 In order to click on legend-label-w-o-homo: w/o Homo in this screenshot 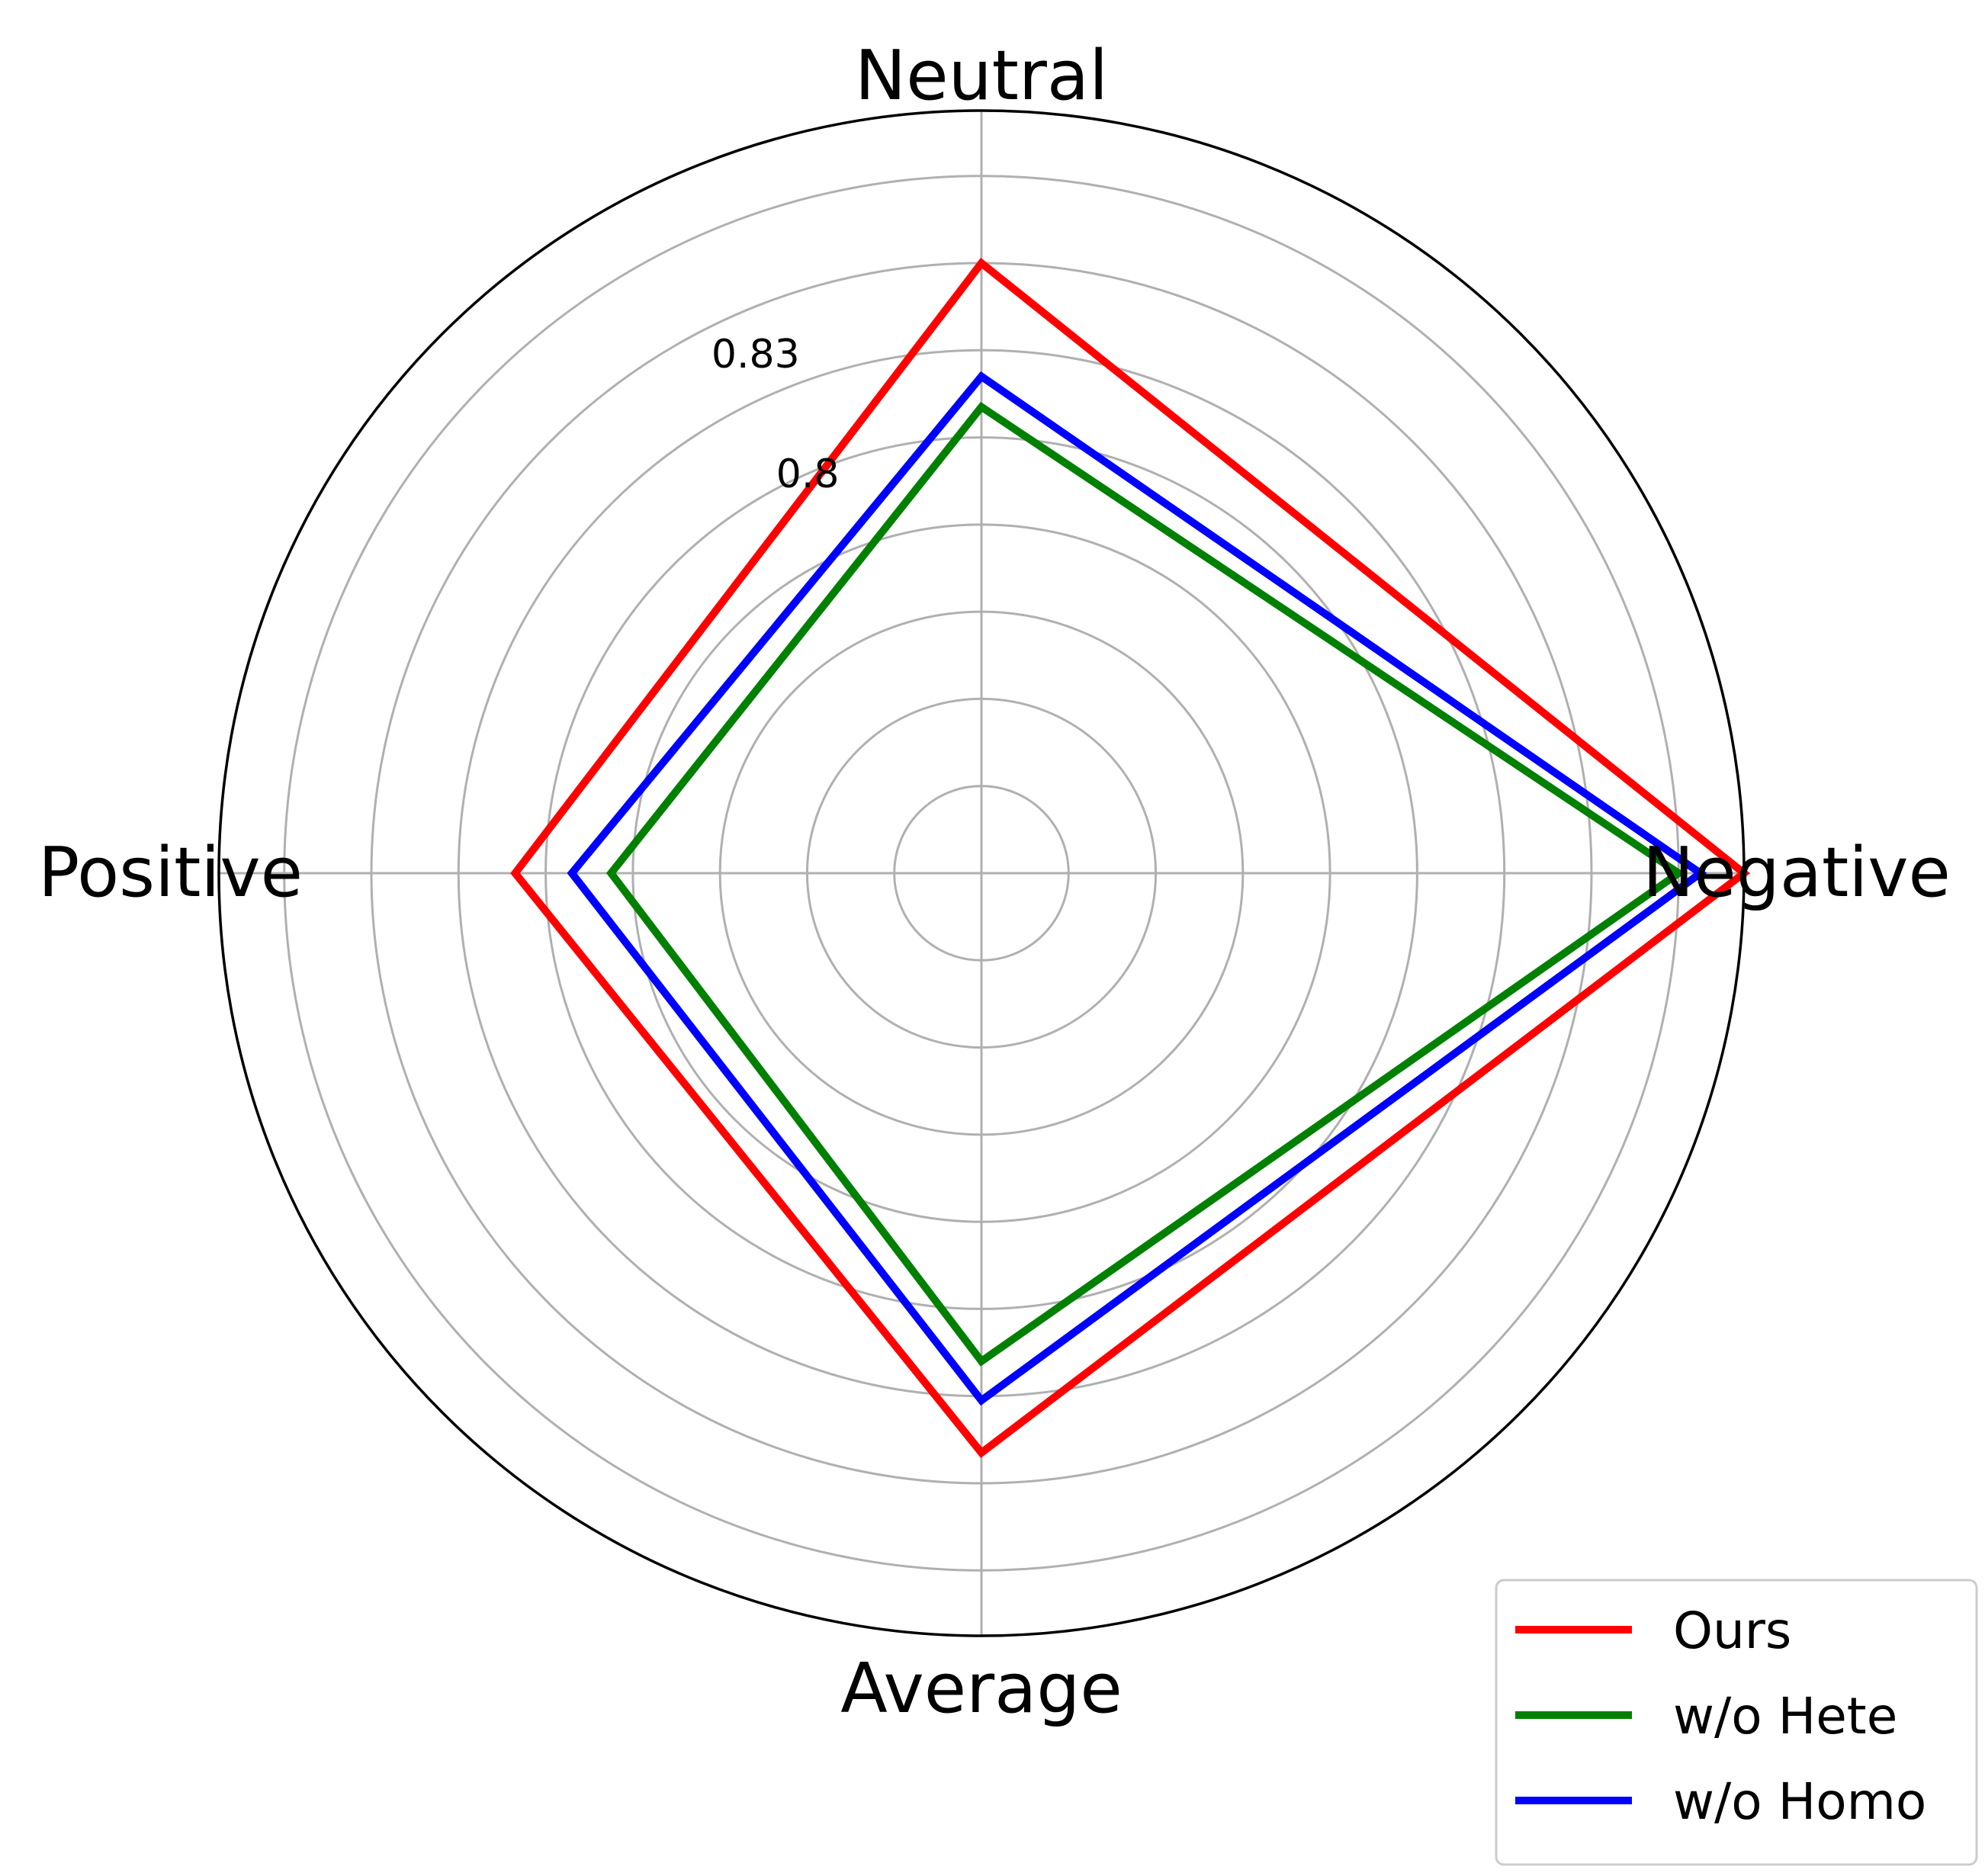, I will do `click(1800, 1802)`.